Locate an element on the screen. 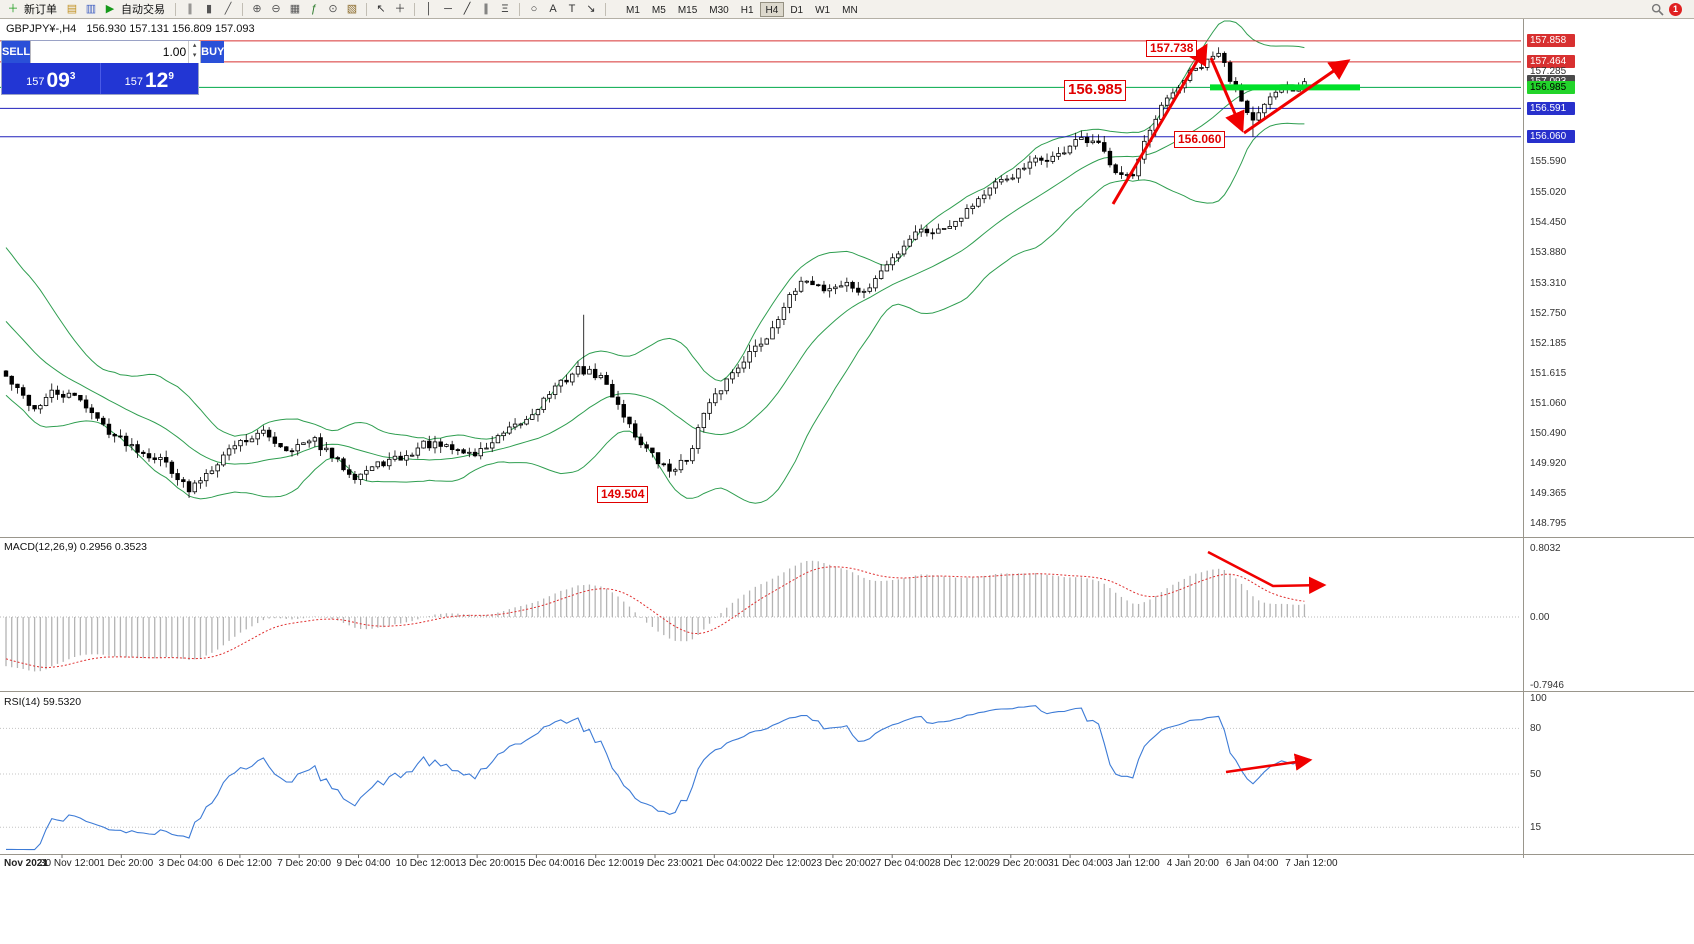 The image size is (1694, 944). bar-chart-icon: ∥ is located at coordinates (190, 9).